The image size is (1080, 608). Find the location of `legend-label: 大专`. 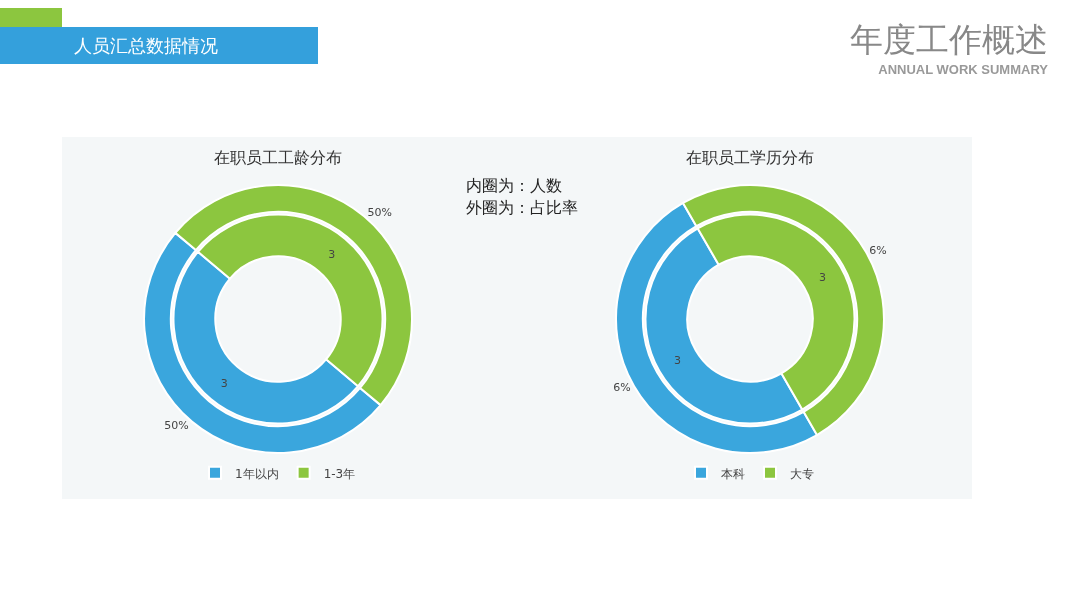

legend-label: 大专 is located at coordinates (802, 473).